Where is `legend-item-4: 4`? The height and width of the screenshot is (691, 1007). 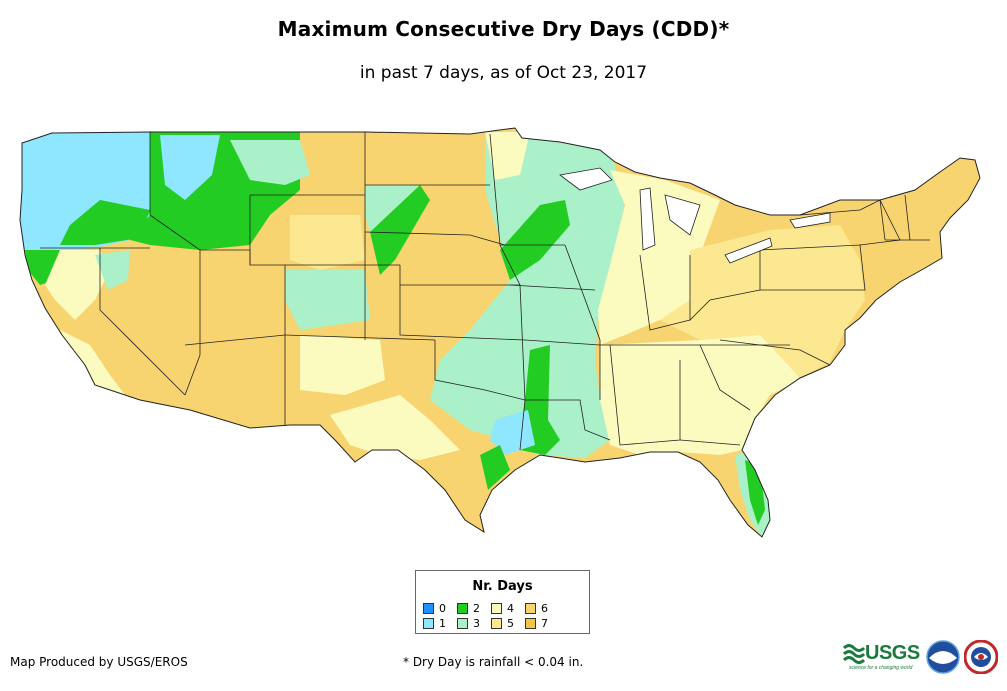 legend-item-4: 4 is located at coordinates (508, 608).